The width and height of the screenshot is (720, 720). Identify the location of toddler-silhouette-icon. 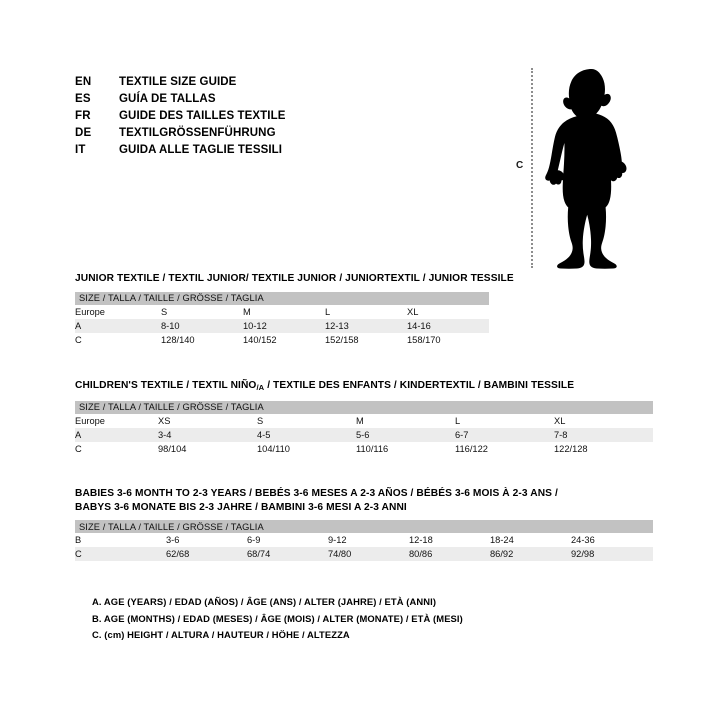
(591, 168).